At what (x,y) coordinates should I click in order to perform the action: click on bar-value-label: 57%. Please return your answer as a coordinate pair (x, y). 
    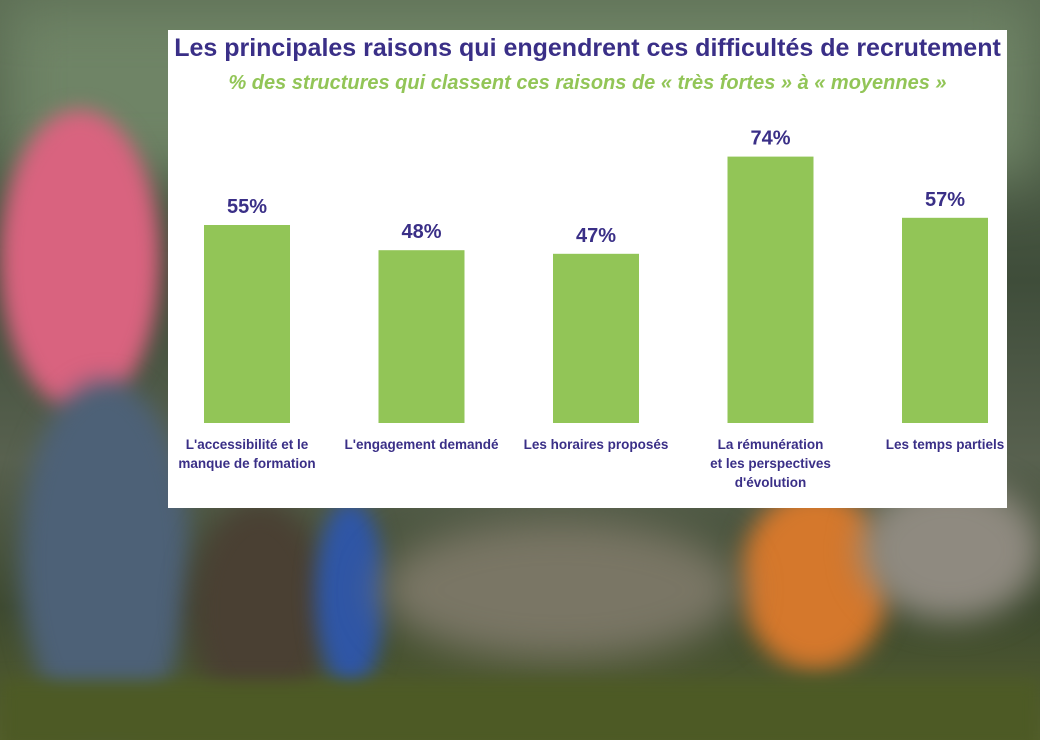
    Looking at the image, I should click on (945, 200).